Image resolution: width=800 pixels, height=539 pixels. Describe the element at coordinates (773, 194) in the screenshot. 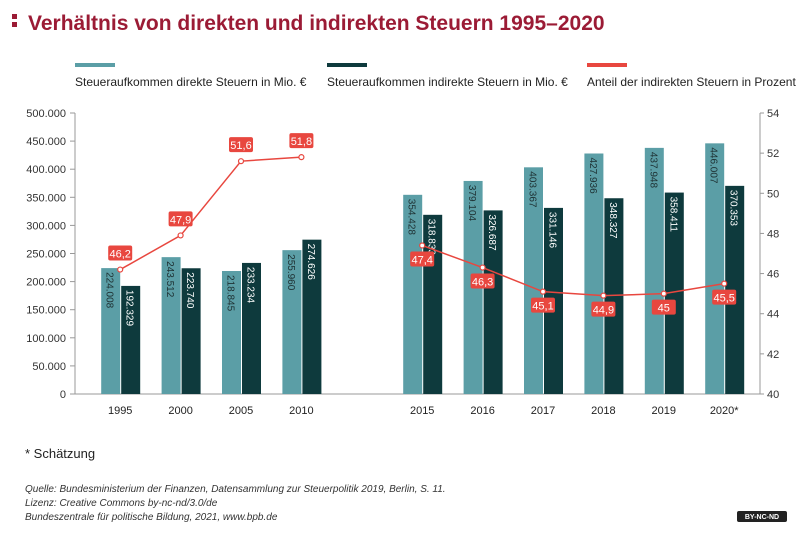

I see `y2-tick-label: 50` at that location.